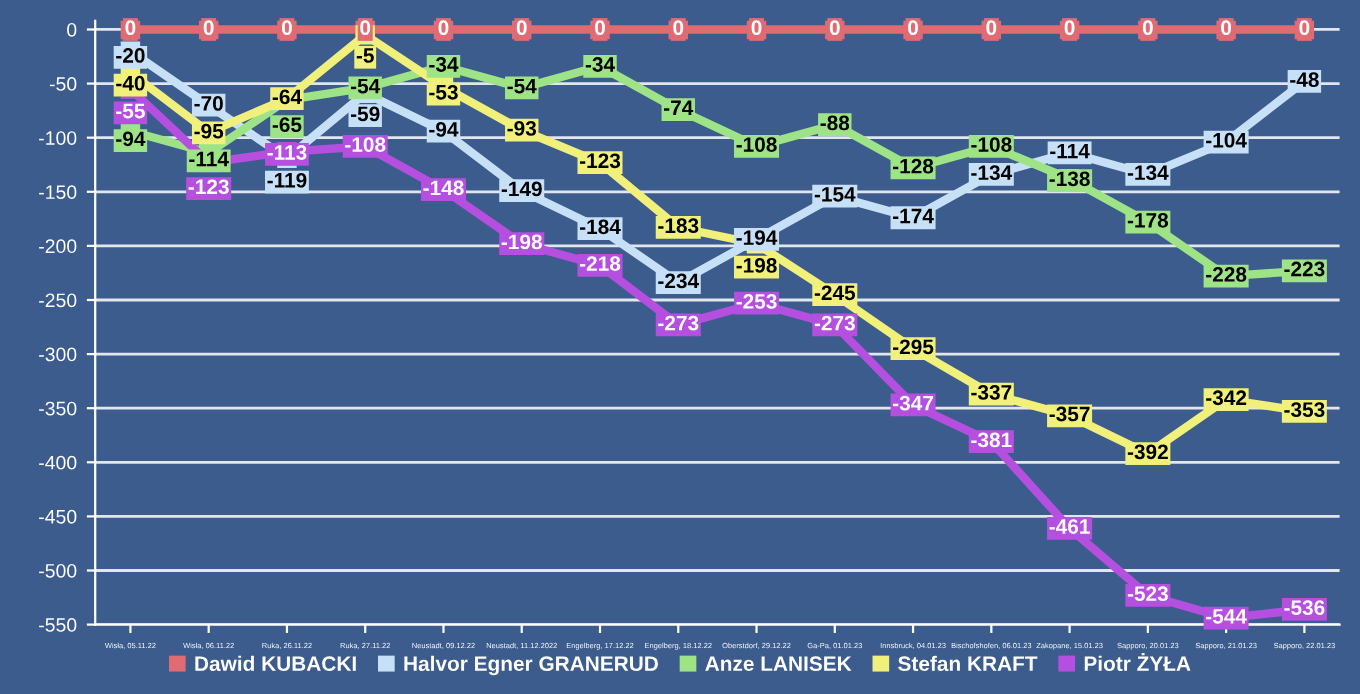  What do you see at coordinates (756, 265) in the screenshot?
I see `data-label: -198` at bounding box center [756, 265].